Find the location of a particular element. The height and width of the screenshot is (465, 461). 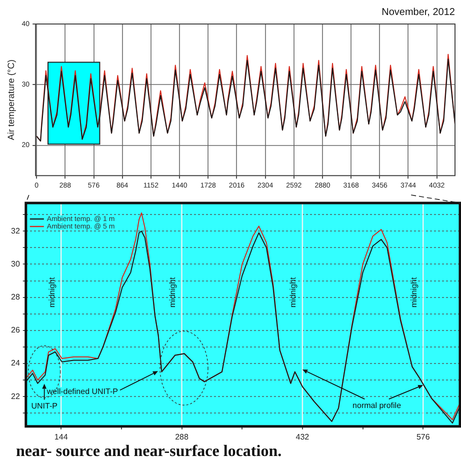

annotation: well-defined UNIT-P is located at coordinates (82, 391).